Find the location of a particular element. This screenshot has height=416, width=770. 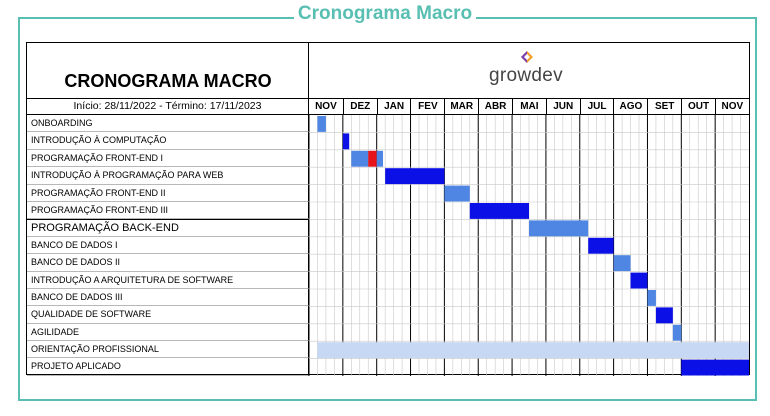

task-label: ONBOARDING is located at coordinates (168, 124).